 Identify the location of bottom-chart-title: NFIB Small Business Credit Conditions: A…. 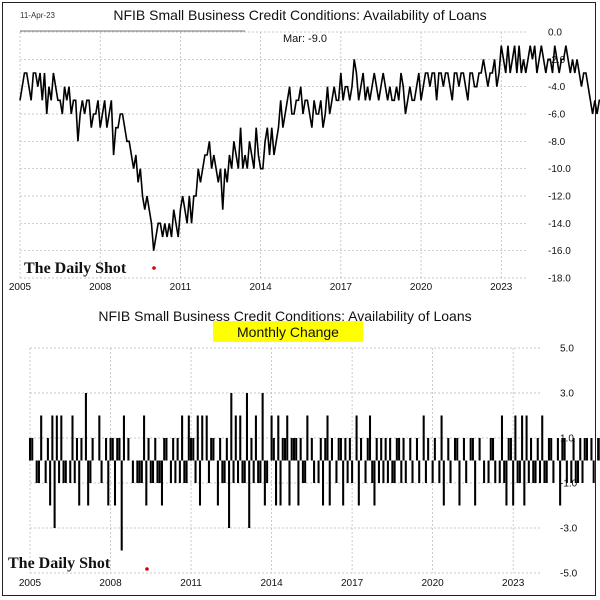
(284, 316).